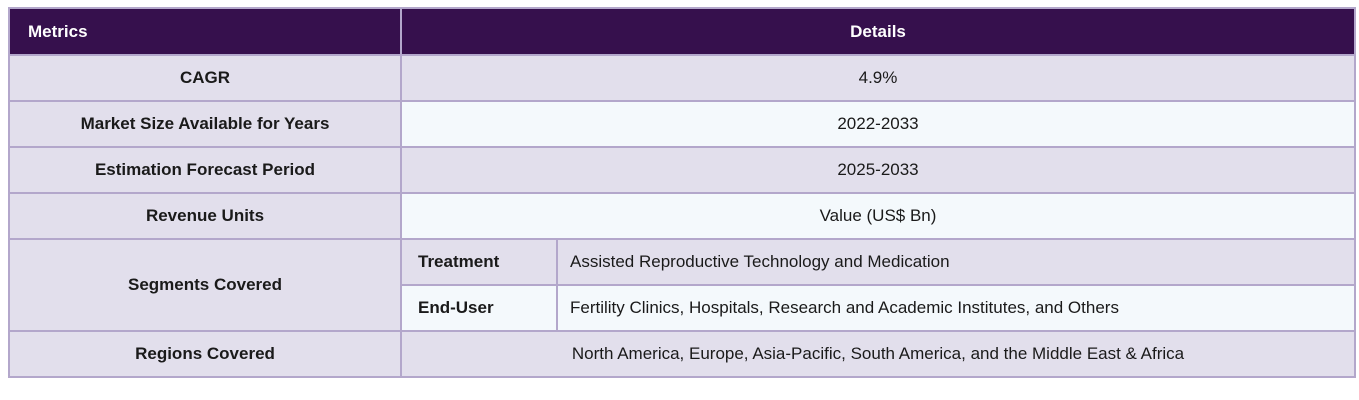  What do you see at coordinates (878, 124) in the screenshot?
I see `value-market-size-years: 2022-2033` at bounding box center [878, 124].